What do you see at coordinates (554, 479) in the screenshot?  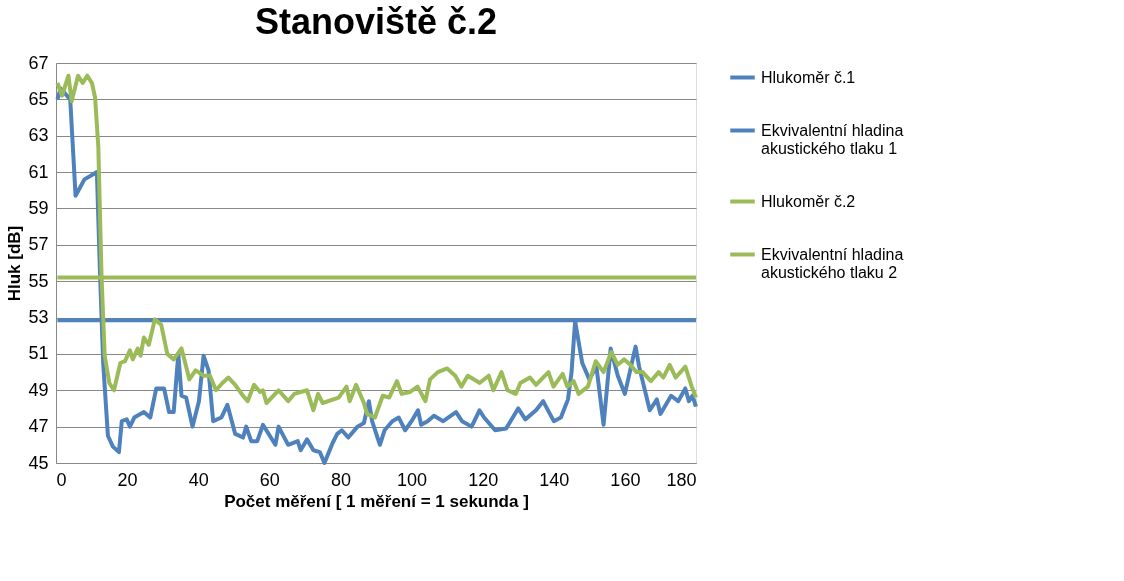 I see `x-tick-label: 140` at bounding box center [554, 479].